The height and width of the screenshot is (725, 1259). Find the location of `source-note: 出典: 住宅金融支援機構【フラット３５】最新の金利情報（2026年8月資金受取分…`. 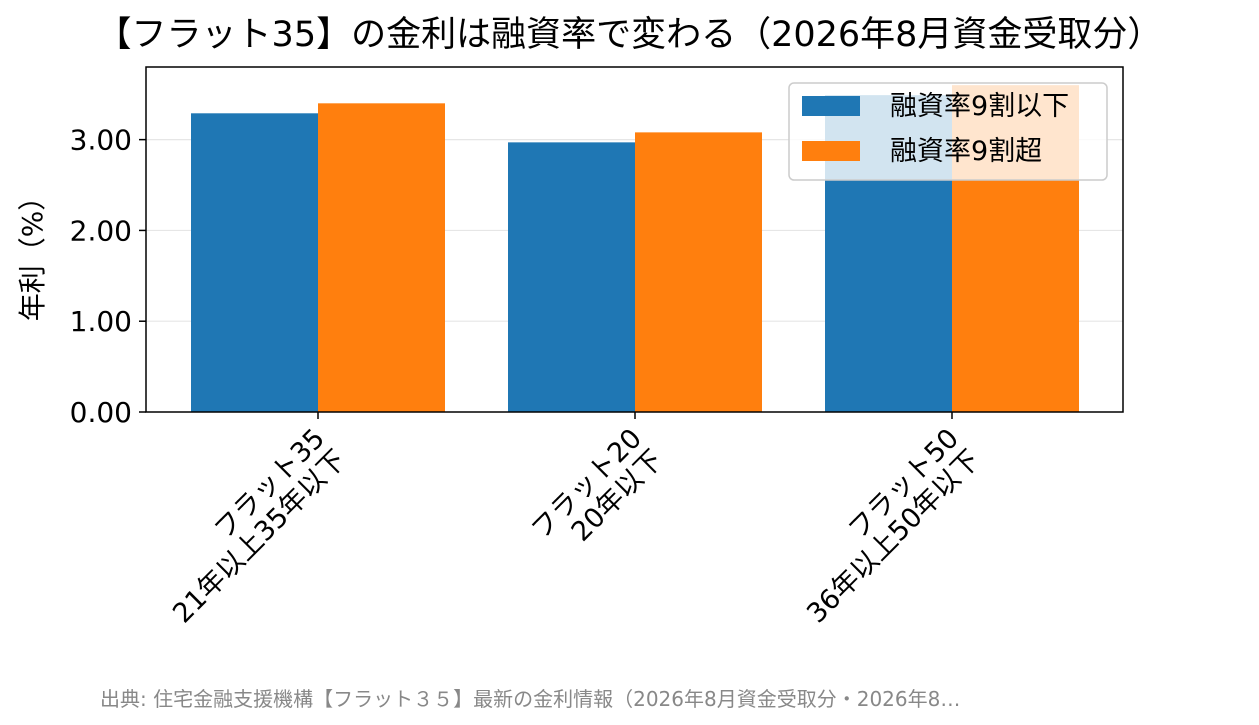

source-note: 出典: 住宅金融支援機構【フラット３５】最新の金利情報（2026年8月資金受取分… is located at coordinates (530, 699).